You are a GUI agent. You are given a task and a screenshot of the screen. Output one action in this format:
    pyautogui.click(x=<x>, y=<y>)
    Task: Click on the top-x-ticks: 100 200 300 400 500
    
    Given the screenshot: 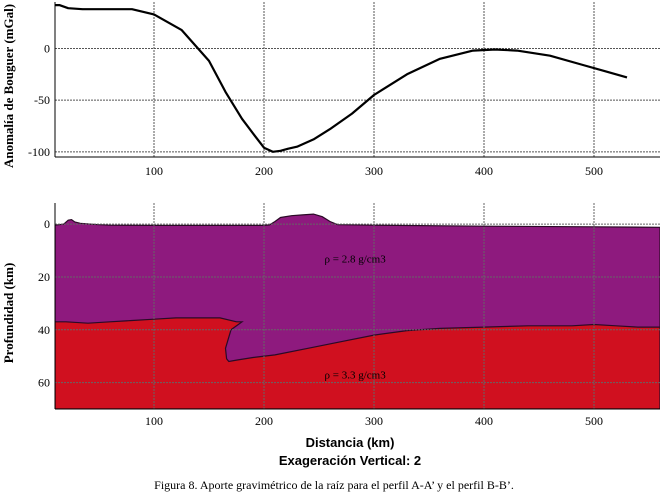 What is the action you would take?
    pyautogui.click(x=374, y=171)
    